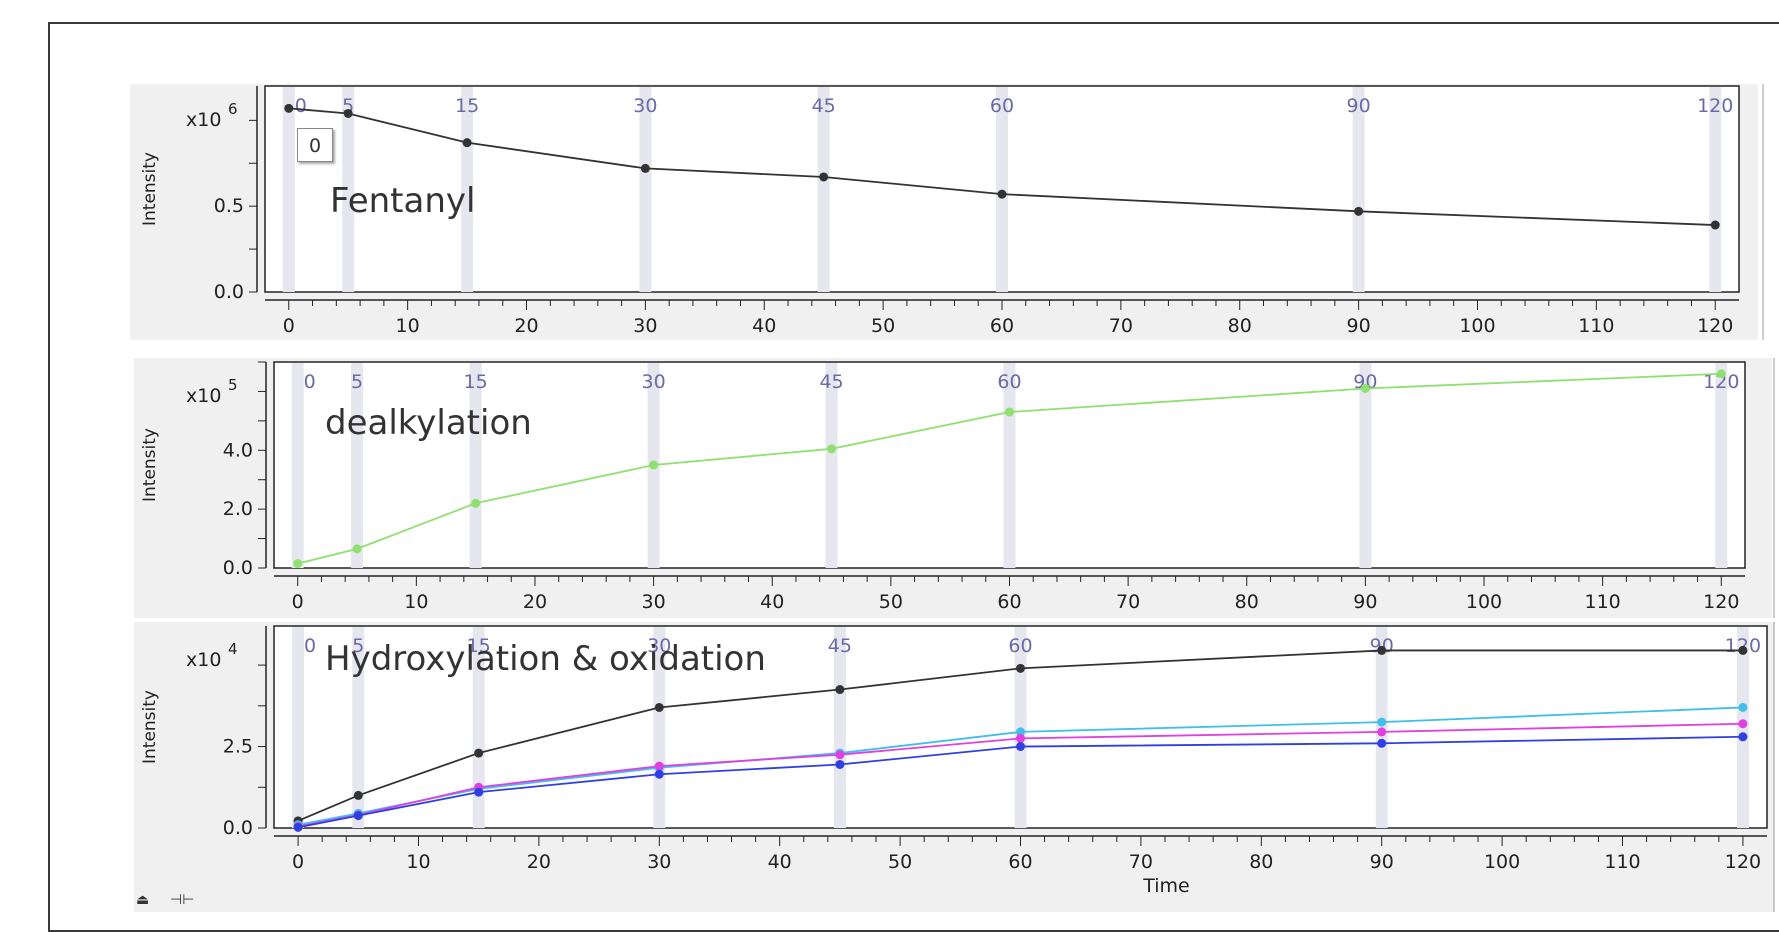 The width and height of the screenshot is (1779, 932). I want to click on eject-icon: ⏏, so click(143, 900).